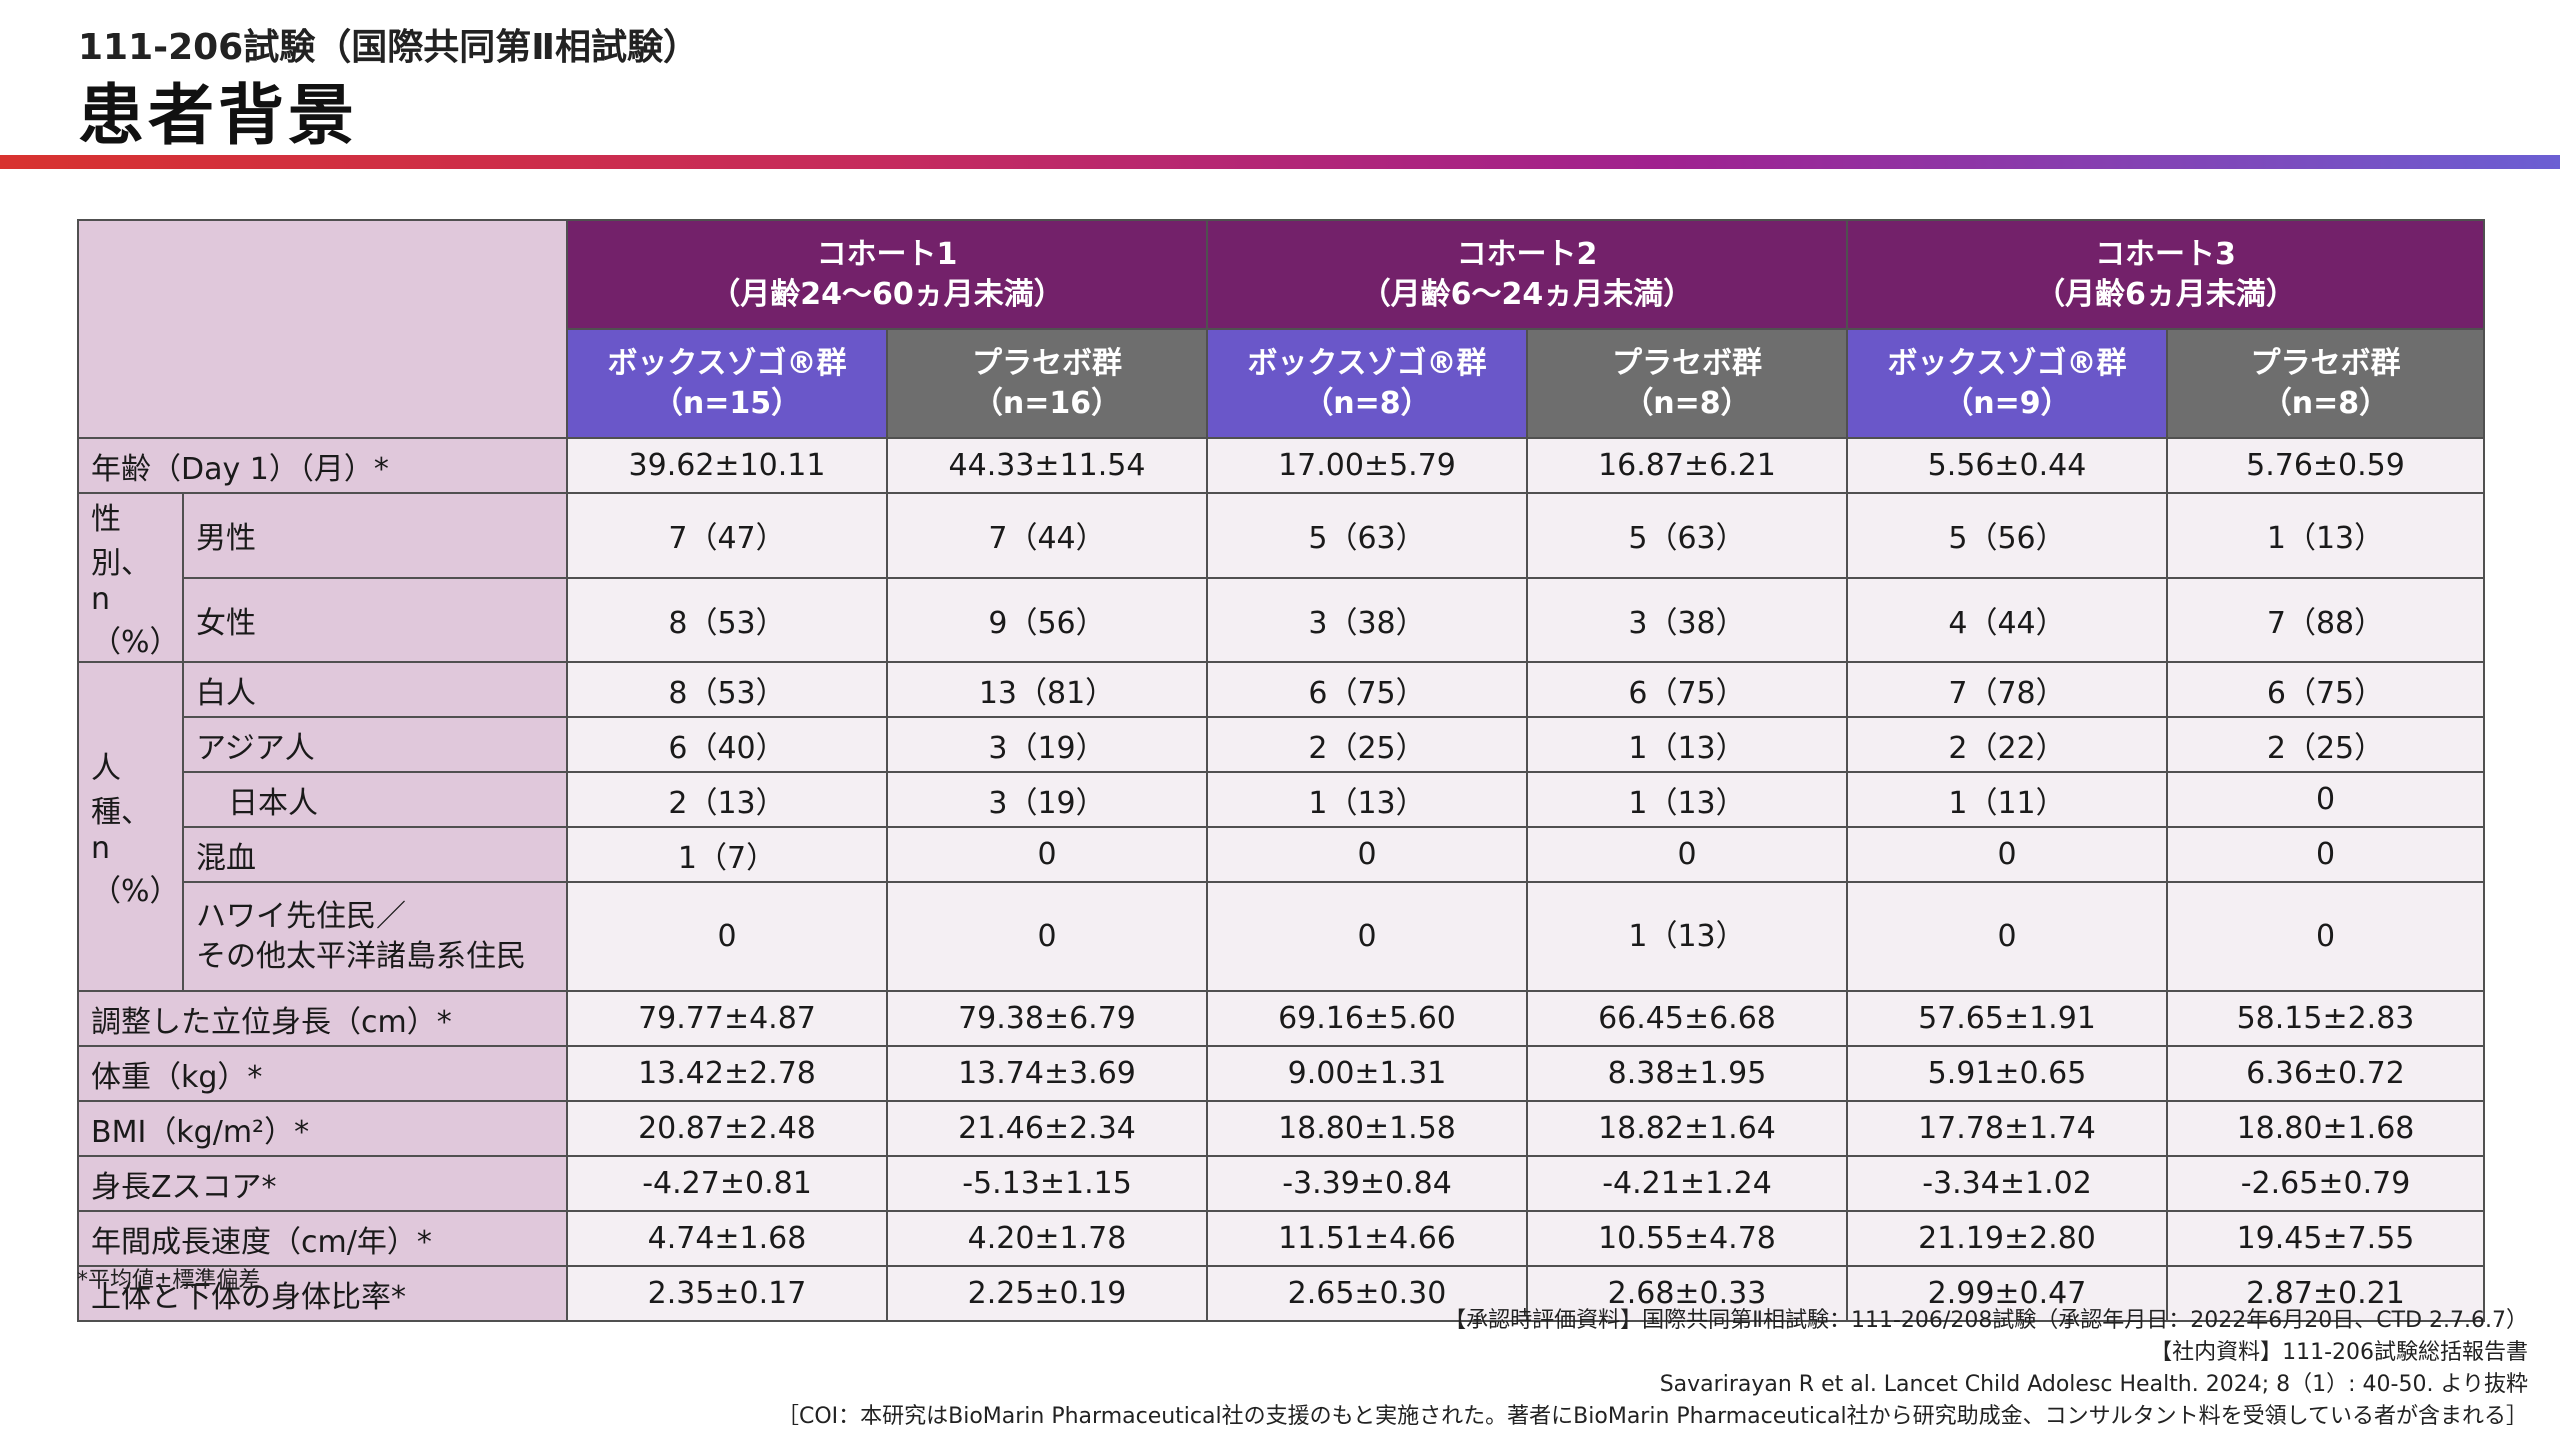 Image resolution: width=2560 pixels, height=1440 pixels. I want to click on table-corner, so click(322, 329).